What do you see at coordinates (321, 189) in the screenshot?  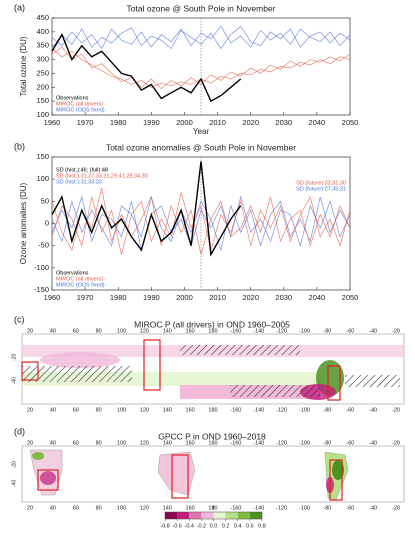 I see `annotation: SD (future):27,35,31` at bounding box center [321, 189].